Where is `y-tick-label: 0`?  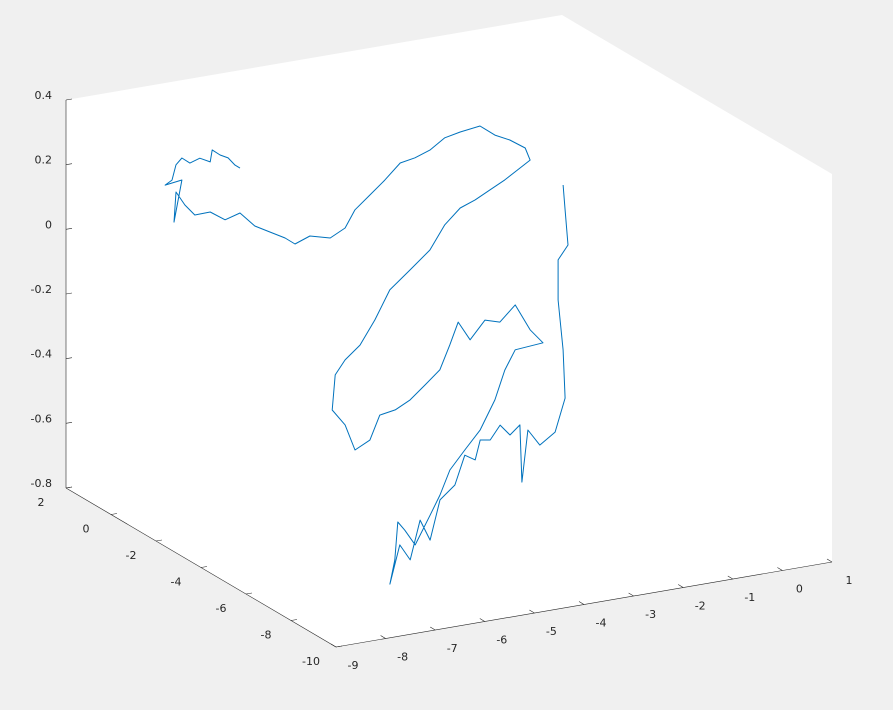 y-tick-label: 0 is located at coordinates (86, 529).